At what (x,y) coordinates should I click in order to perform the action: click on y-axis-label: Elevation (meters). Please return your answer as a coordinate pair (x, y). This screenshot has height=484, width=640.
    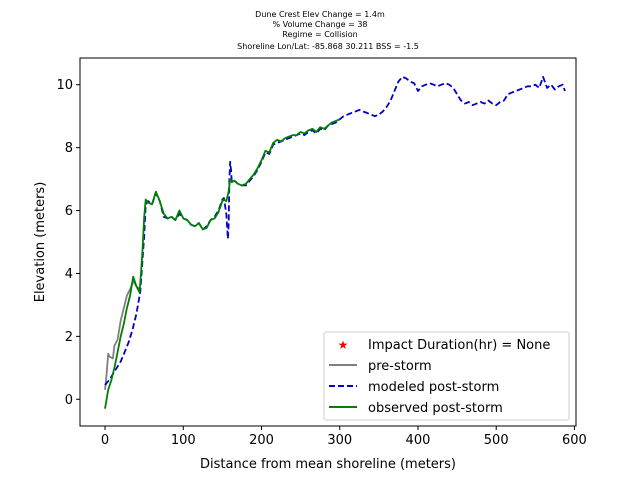
    Looking at the image, I should click on (40, 242).